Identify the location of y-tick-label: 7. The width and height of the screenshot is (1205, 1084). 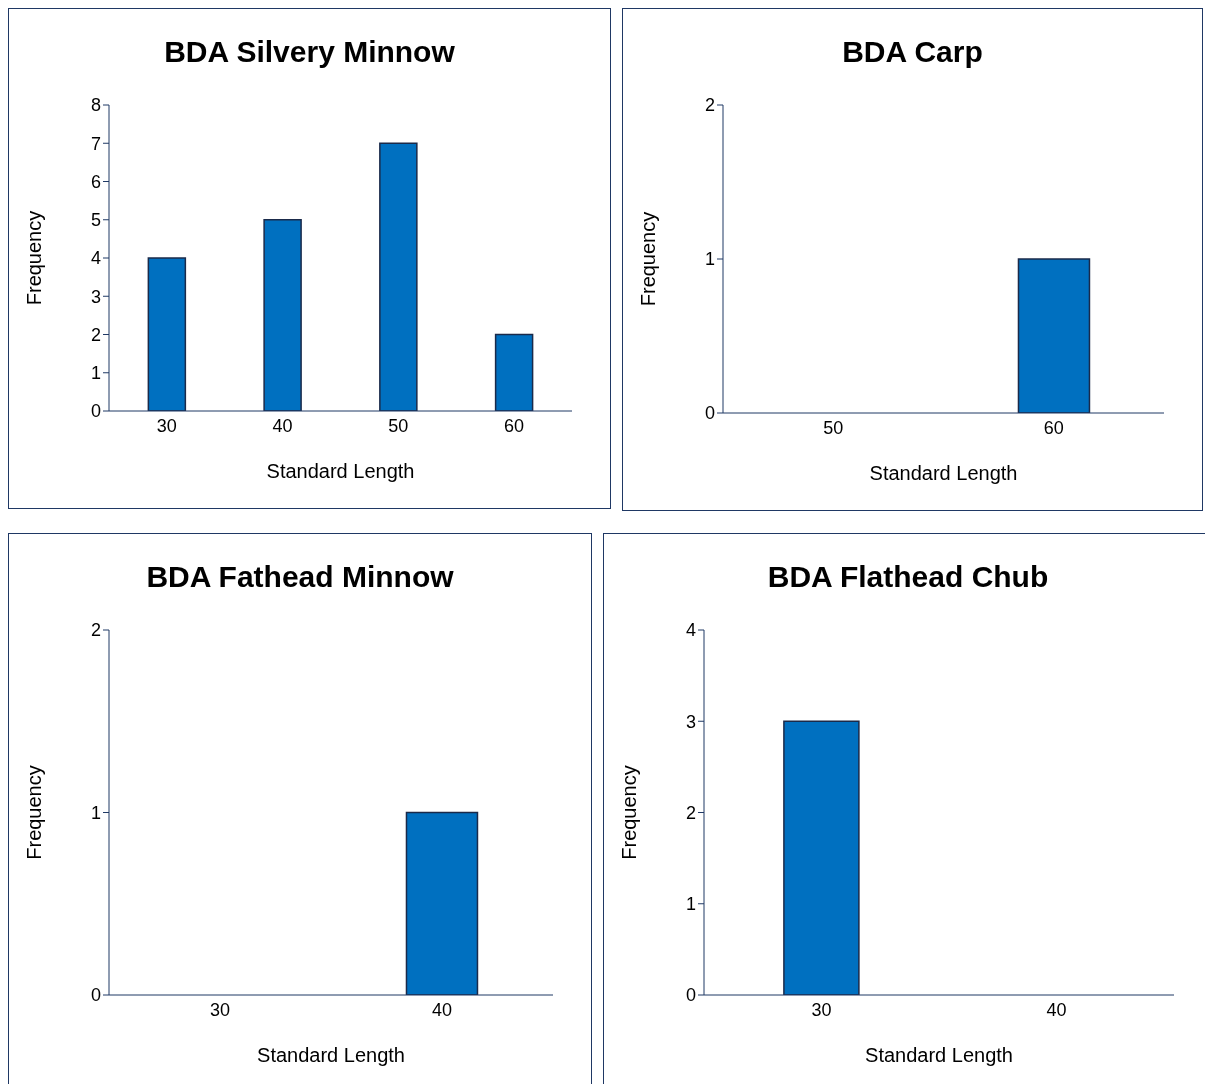
(95, 143).